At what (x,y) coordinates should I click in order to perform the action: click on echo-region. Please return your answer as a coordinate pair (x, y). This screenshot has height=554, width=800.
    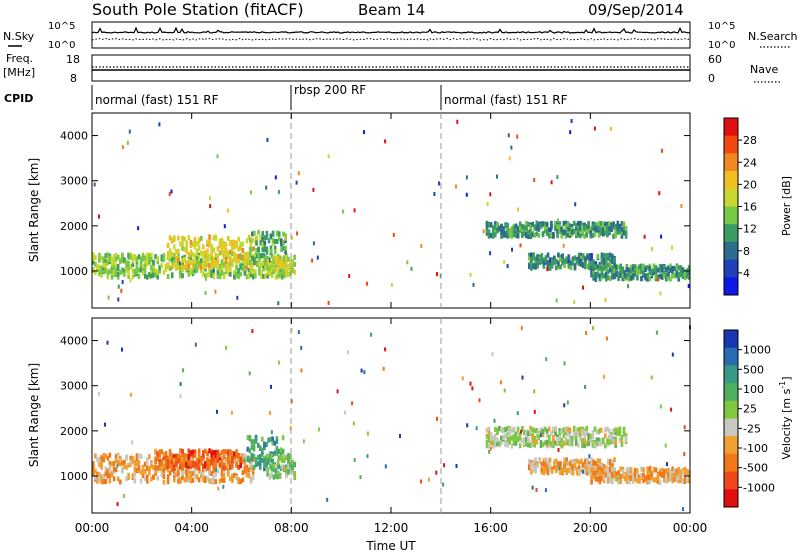
    Looking at the image, I should click on (556, 437).